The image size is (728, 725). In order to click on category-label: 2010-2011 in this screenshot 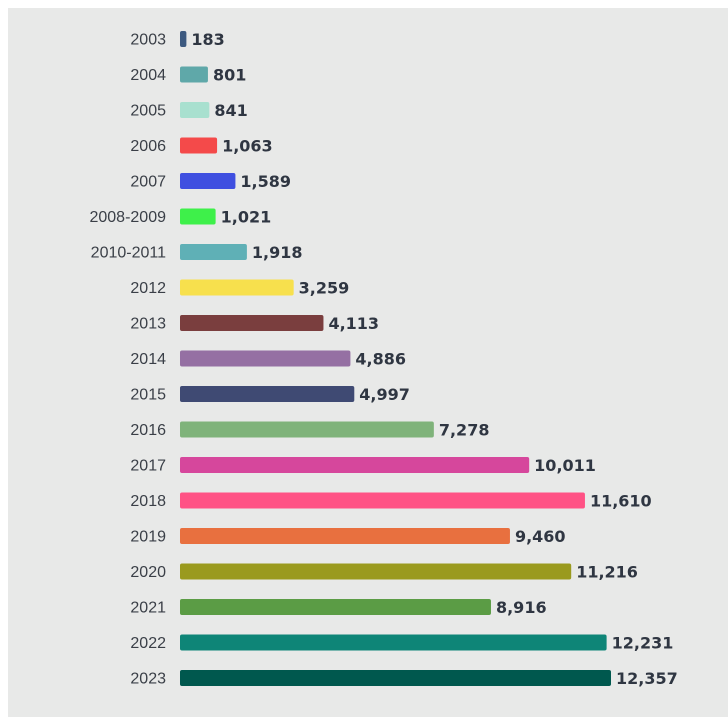, I will do `click(128, 253)`.